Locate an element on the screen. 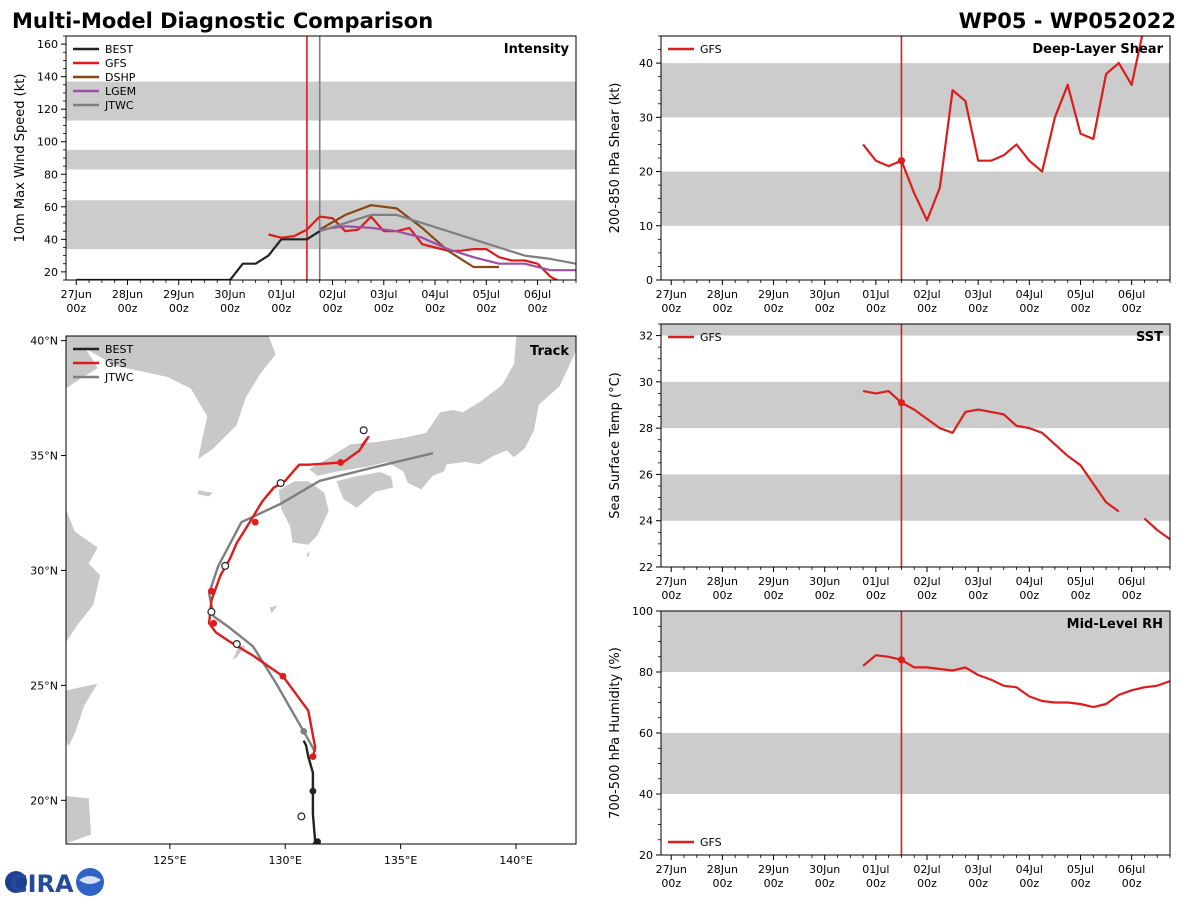 The image size is (1200, 900). legend-label-dshp: DSHP is located at coordinates (120, 77).